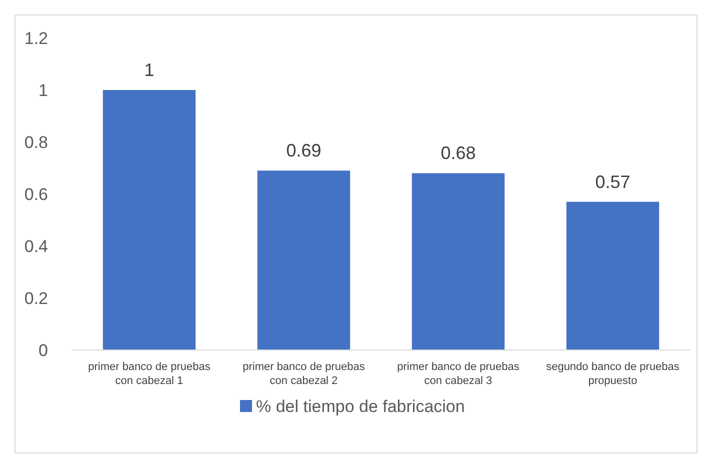 The height and width of the screenshot is (466, 711). Describe the element at coordinates (36, 298) in the screenshot. I see `y-tick-label: 0.2` at that location.